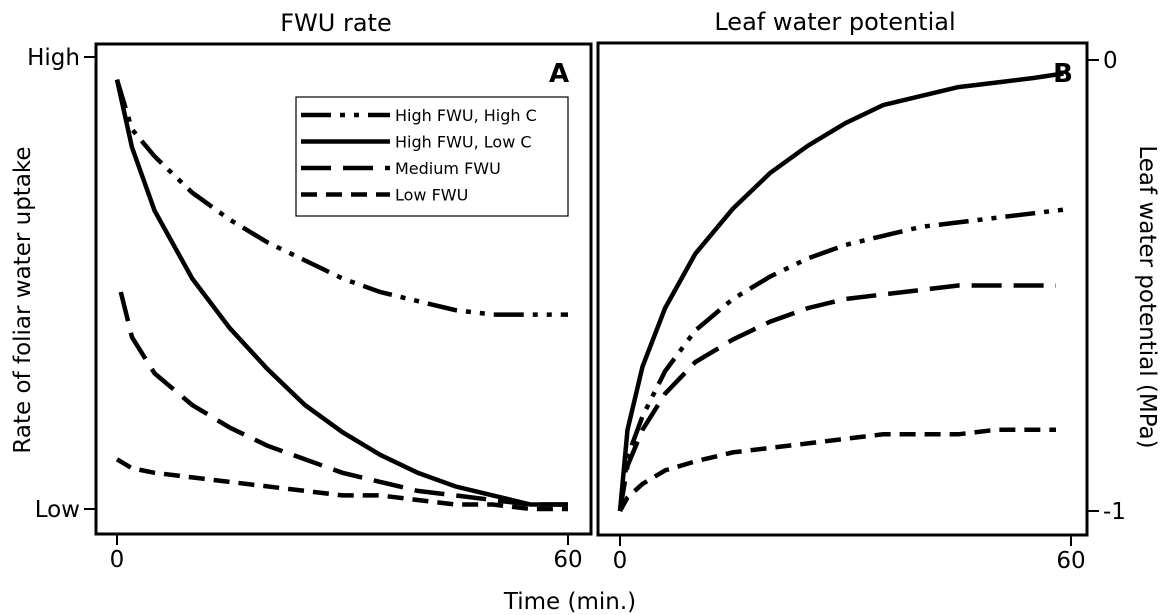 The image size is (1167, 615). I want to click on panel-b-x-tick-label: 0, so click(620, 561).